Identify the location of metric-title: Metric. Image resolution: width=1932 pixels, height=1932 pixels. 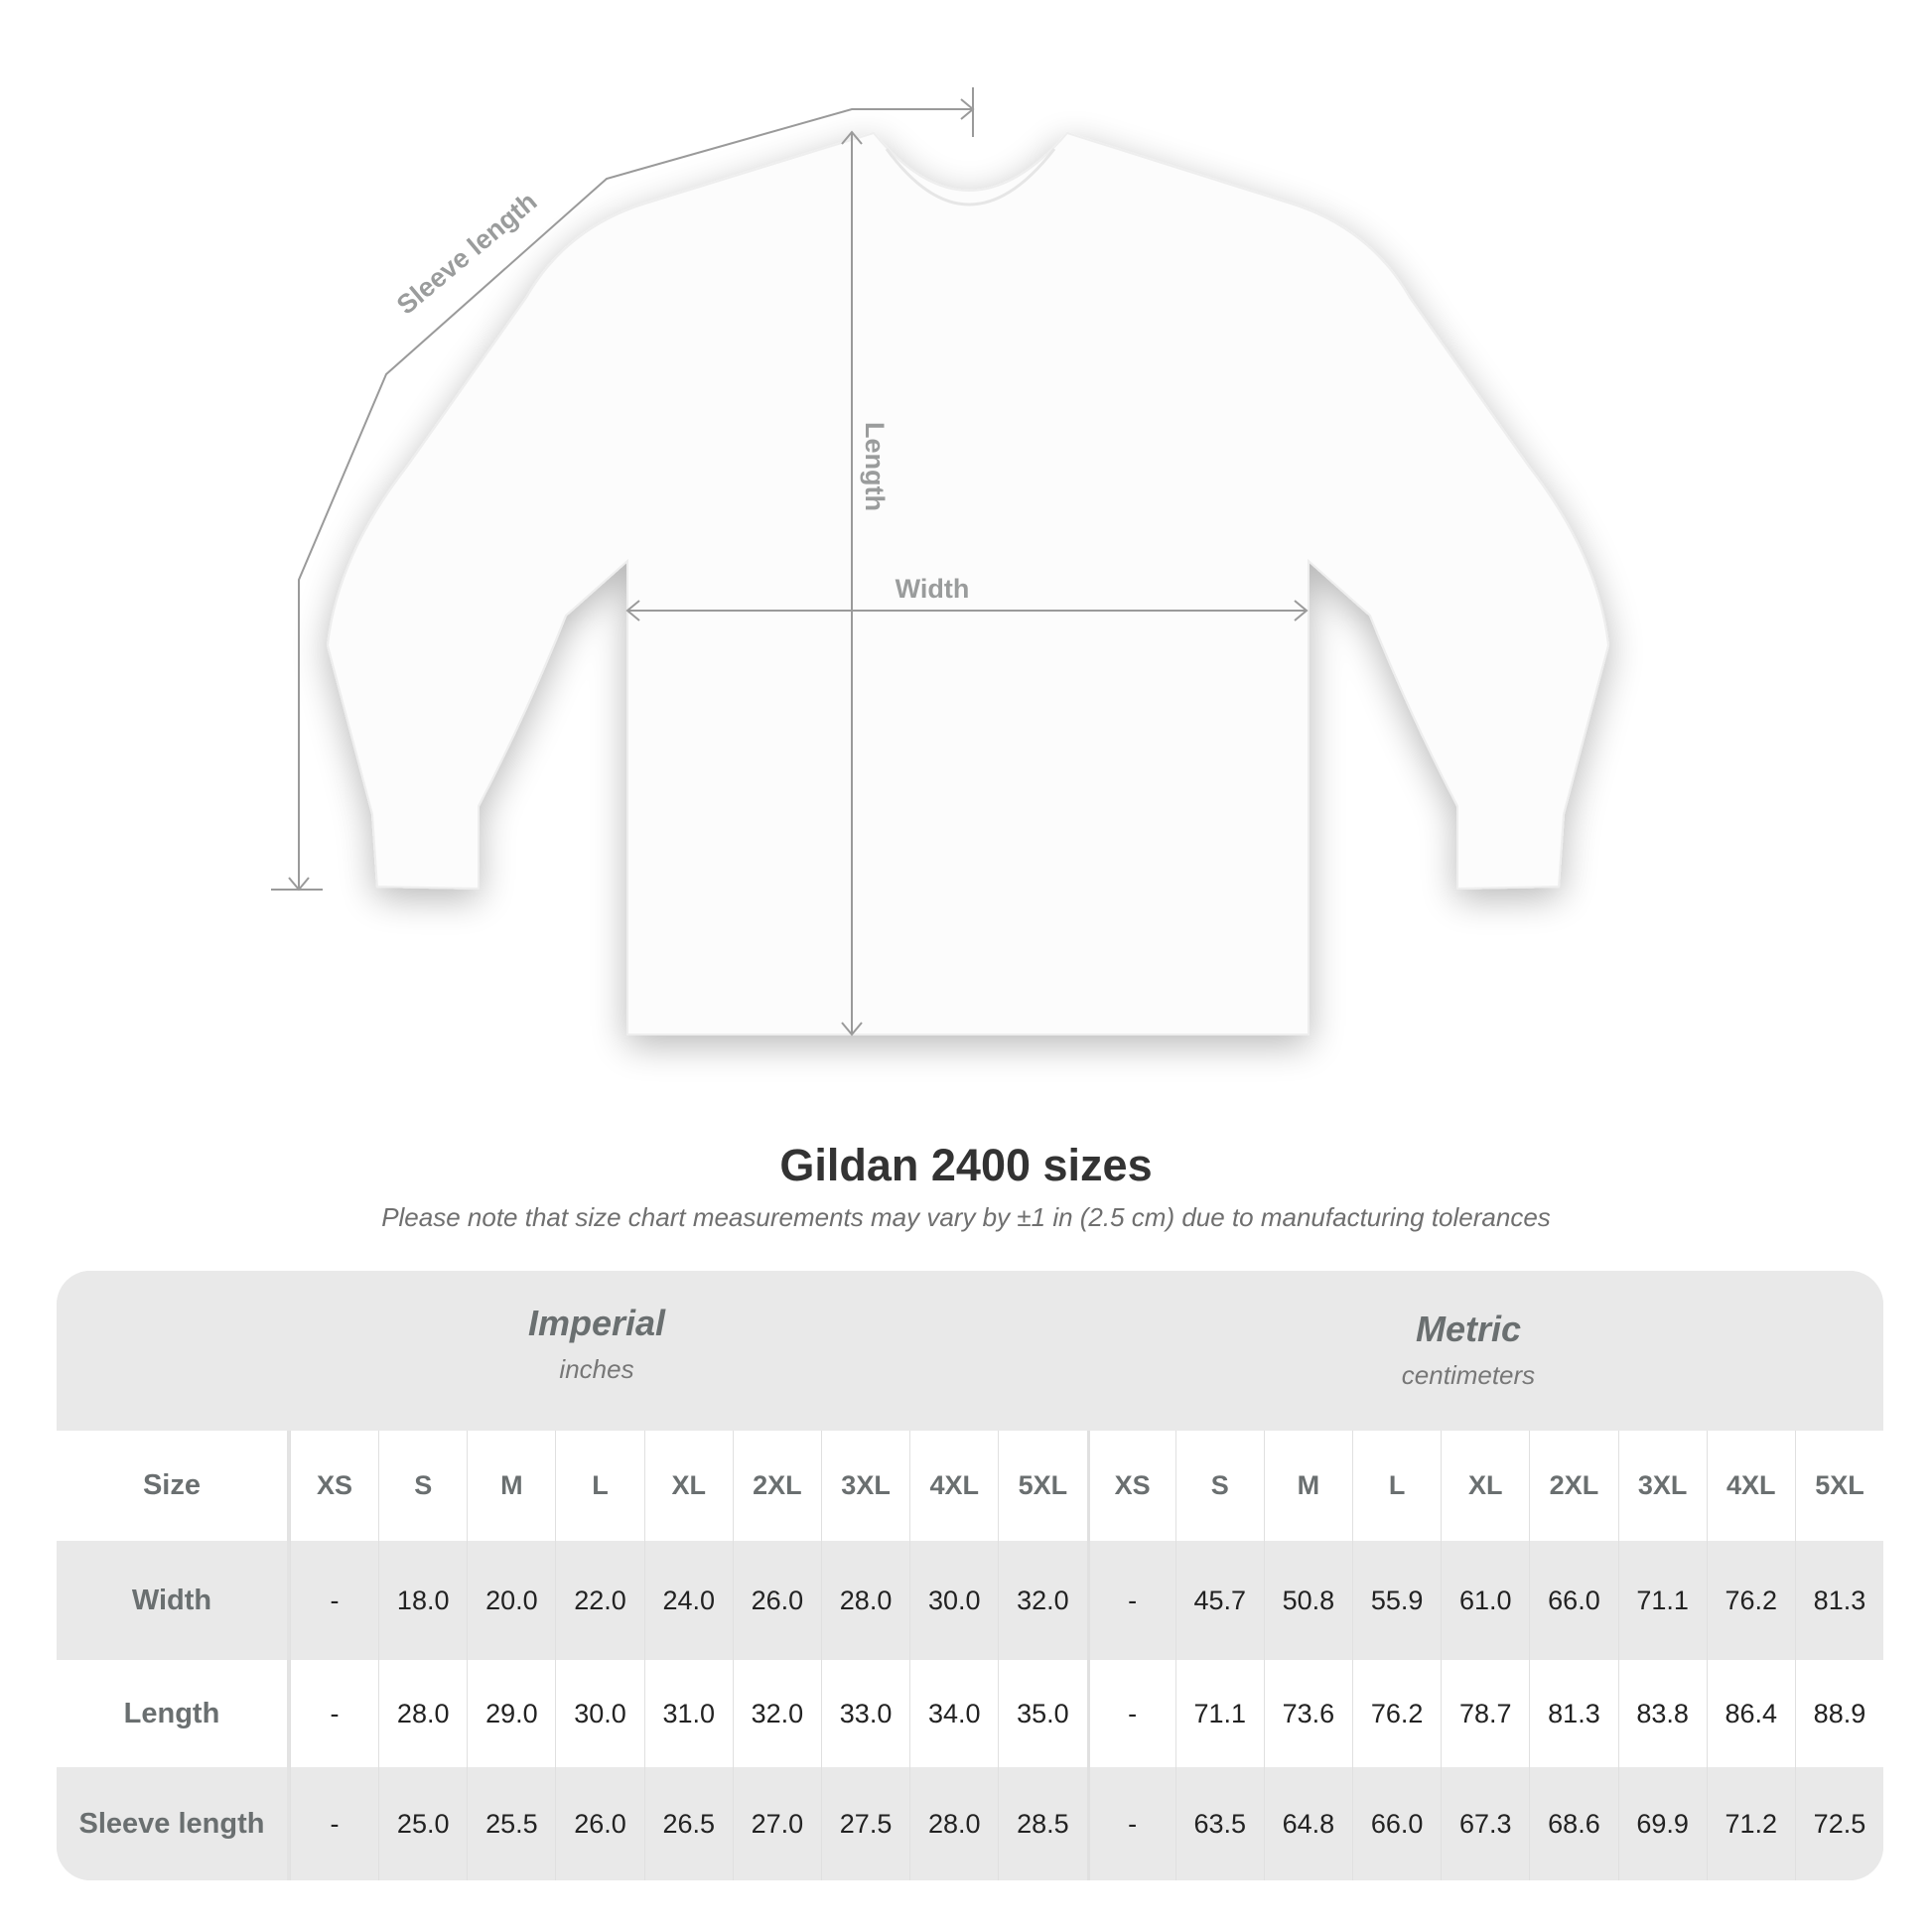
(1469, 1329).